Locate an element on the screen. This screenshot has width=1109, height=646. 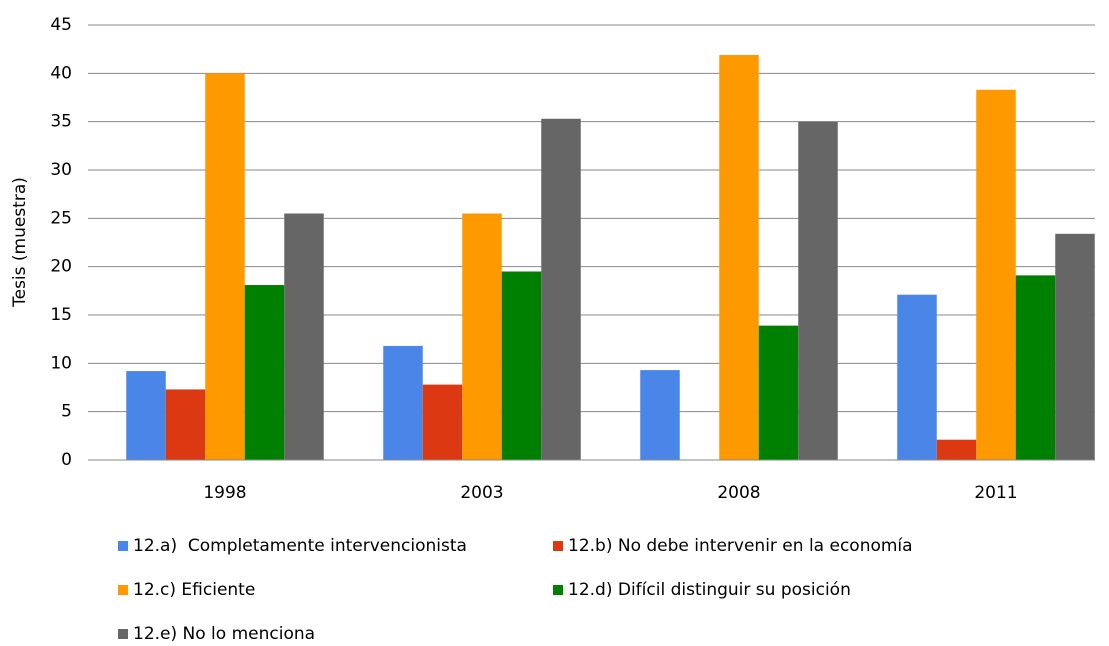
y-tick-label: 45 is located at coordinates (61, 25).